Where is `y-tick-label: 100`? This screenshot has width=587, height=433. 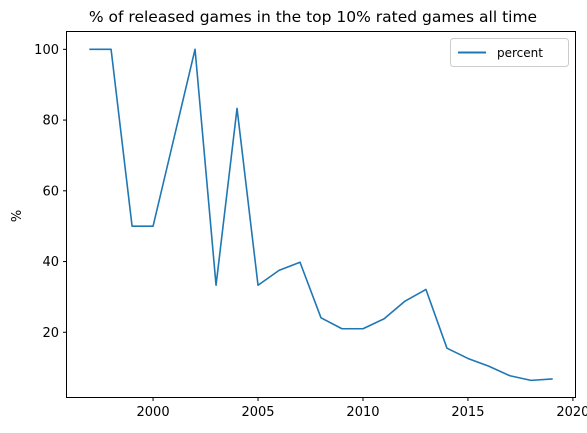
y-tick-label: 100 is located at coordinates (46, 50).